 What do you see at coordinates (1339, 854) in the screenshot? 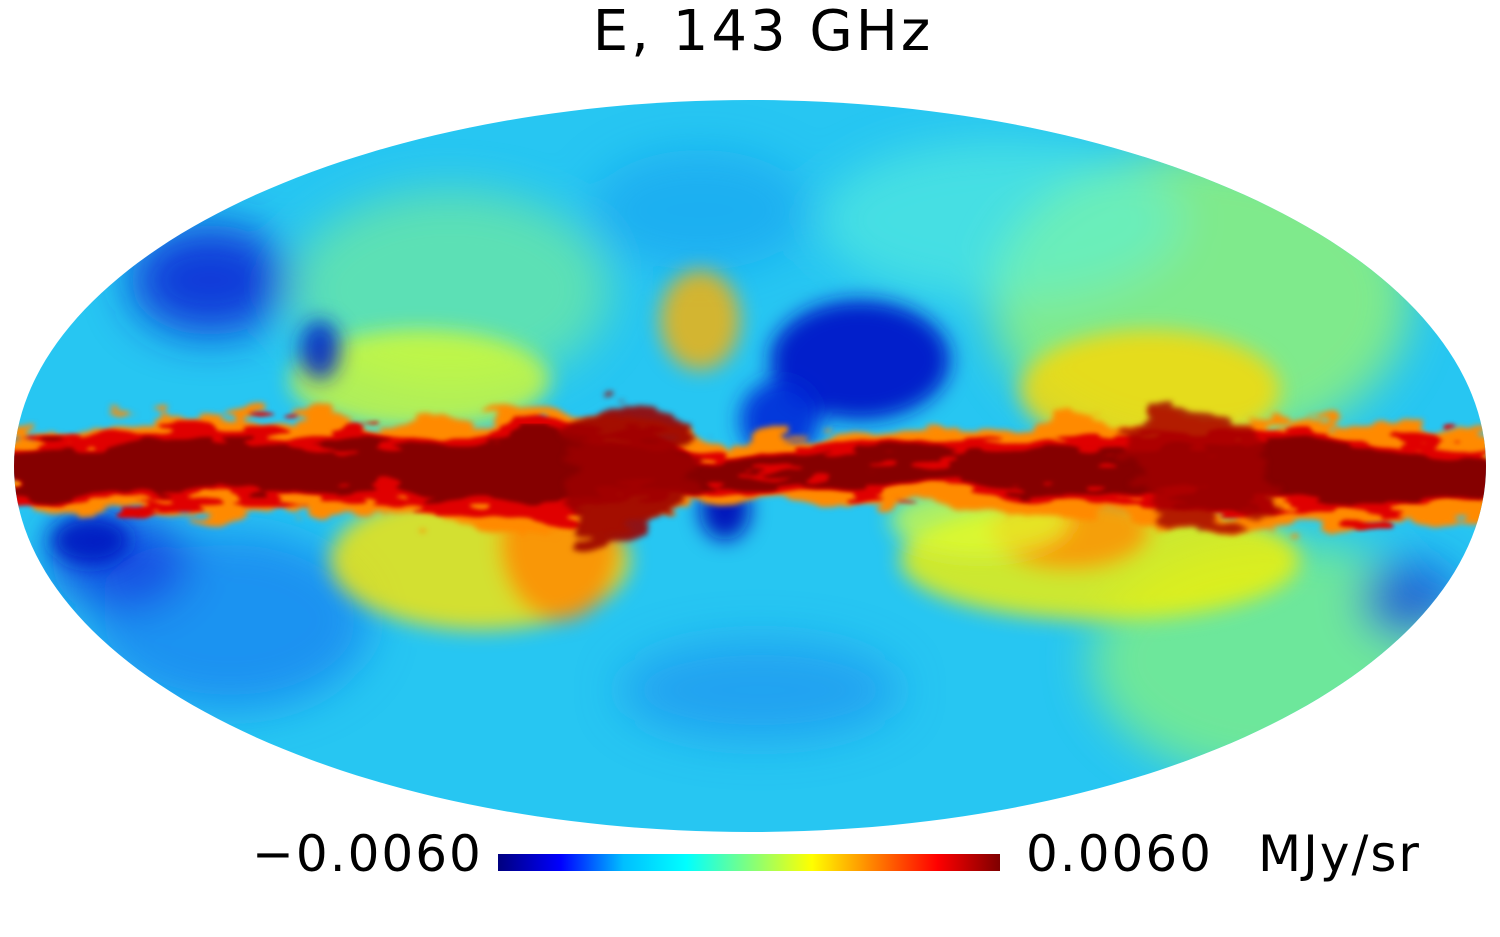
I see `colorbar-unit-label: MJy/sr` at bounding box center [1339, 854].